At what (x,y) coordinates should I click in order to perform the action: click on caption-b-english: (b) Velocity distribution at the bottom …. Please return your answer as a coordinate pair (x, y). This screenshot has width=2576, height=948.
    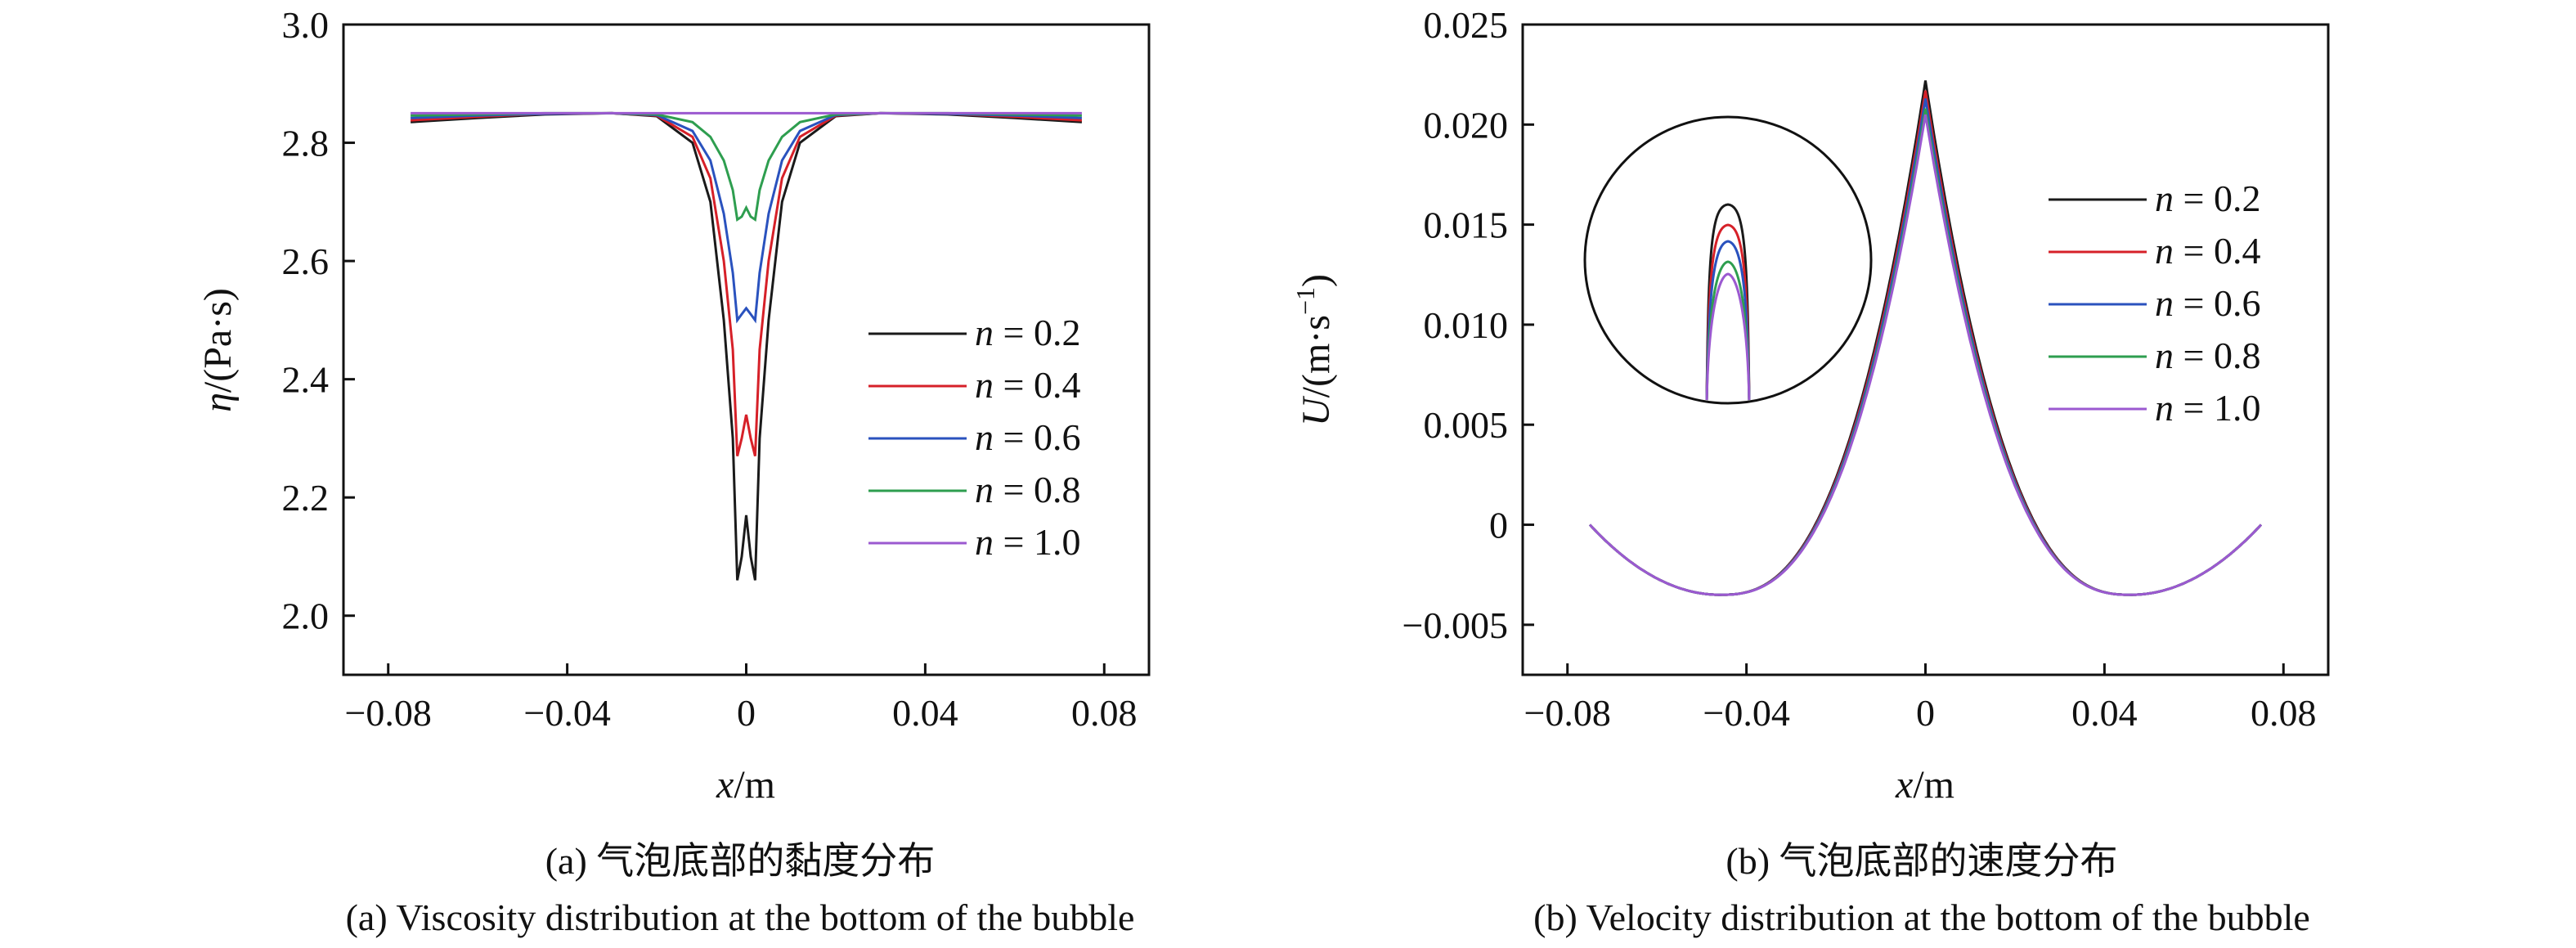
    Looking at the image, I should click on (1921, 917).